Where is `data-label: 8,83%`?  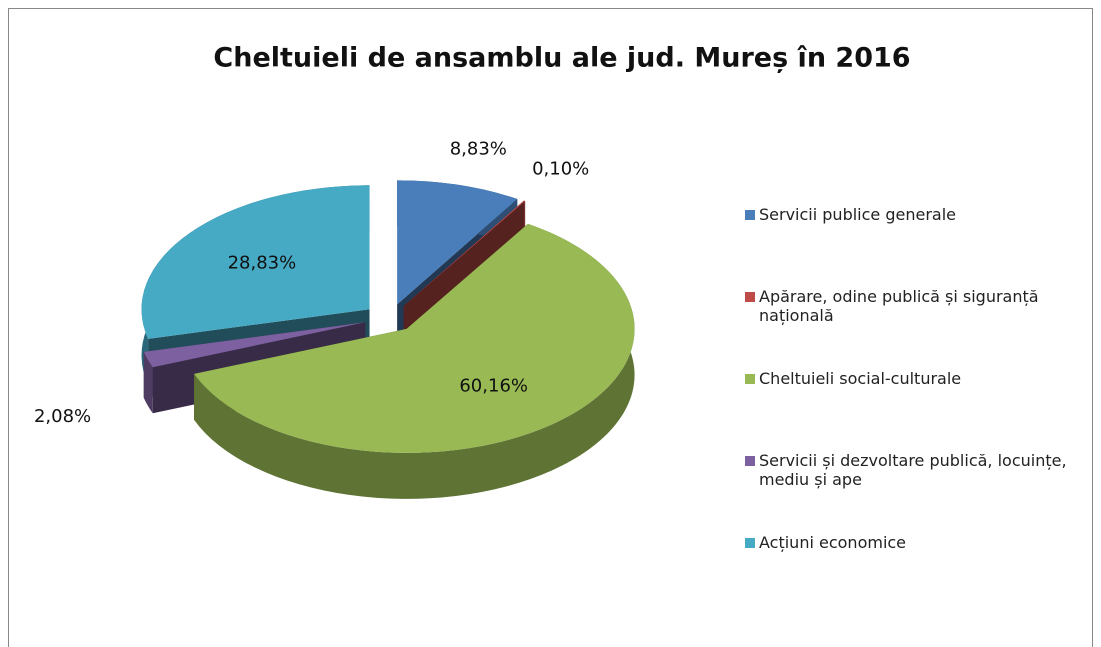 data-label: 8,83% is located at coordinates (478, 148).